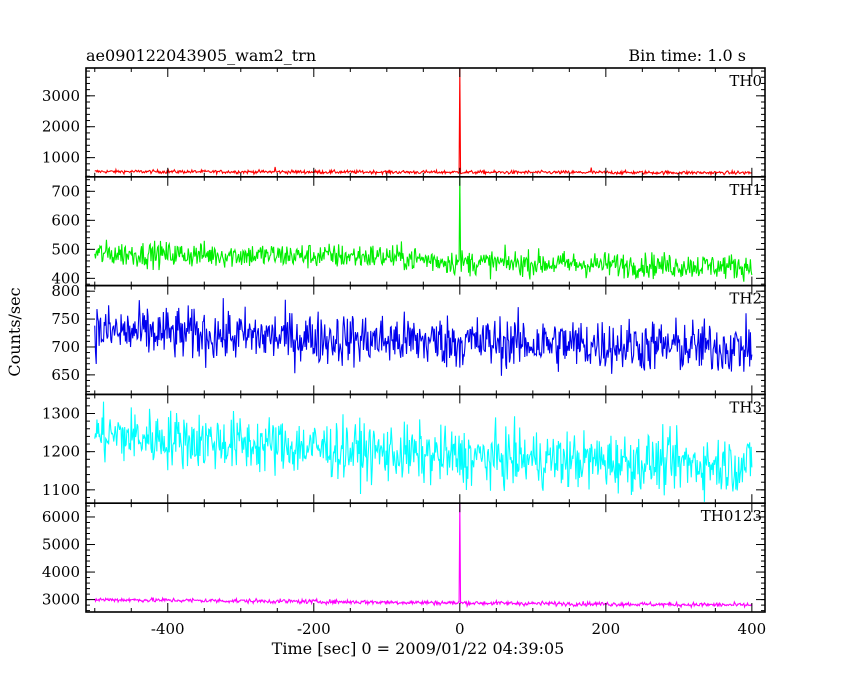 This screenshot has height=680, width=850. I want to click on x-tick-label: -200, so click(314, 629).